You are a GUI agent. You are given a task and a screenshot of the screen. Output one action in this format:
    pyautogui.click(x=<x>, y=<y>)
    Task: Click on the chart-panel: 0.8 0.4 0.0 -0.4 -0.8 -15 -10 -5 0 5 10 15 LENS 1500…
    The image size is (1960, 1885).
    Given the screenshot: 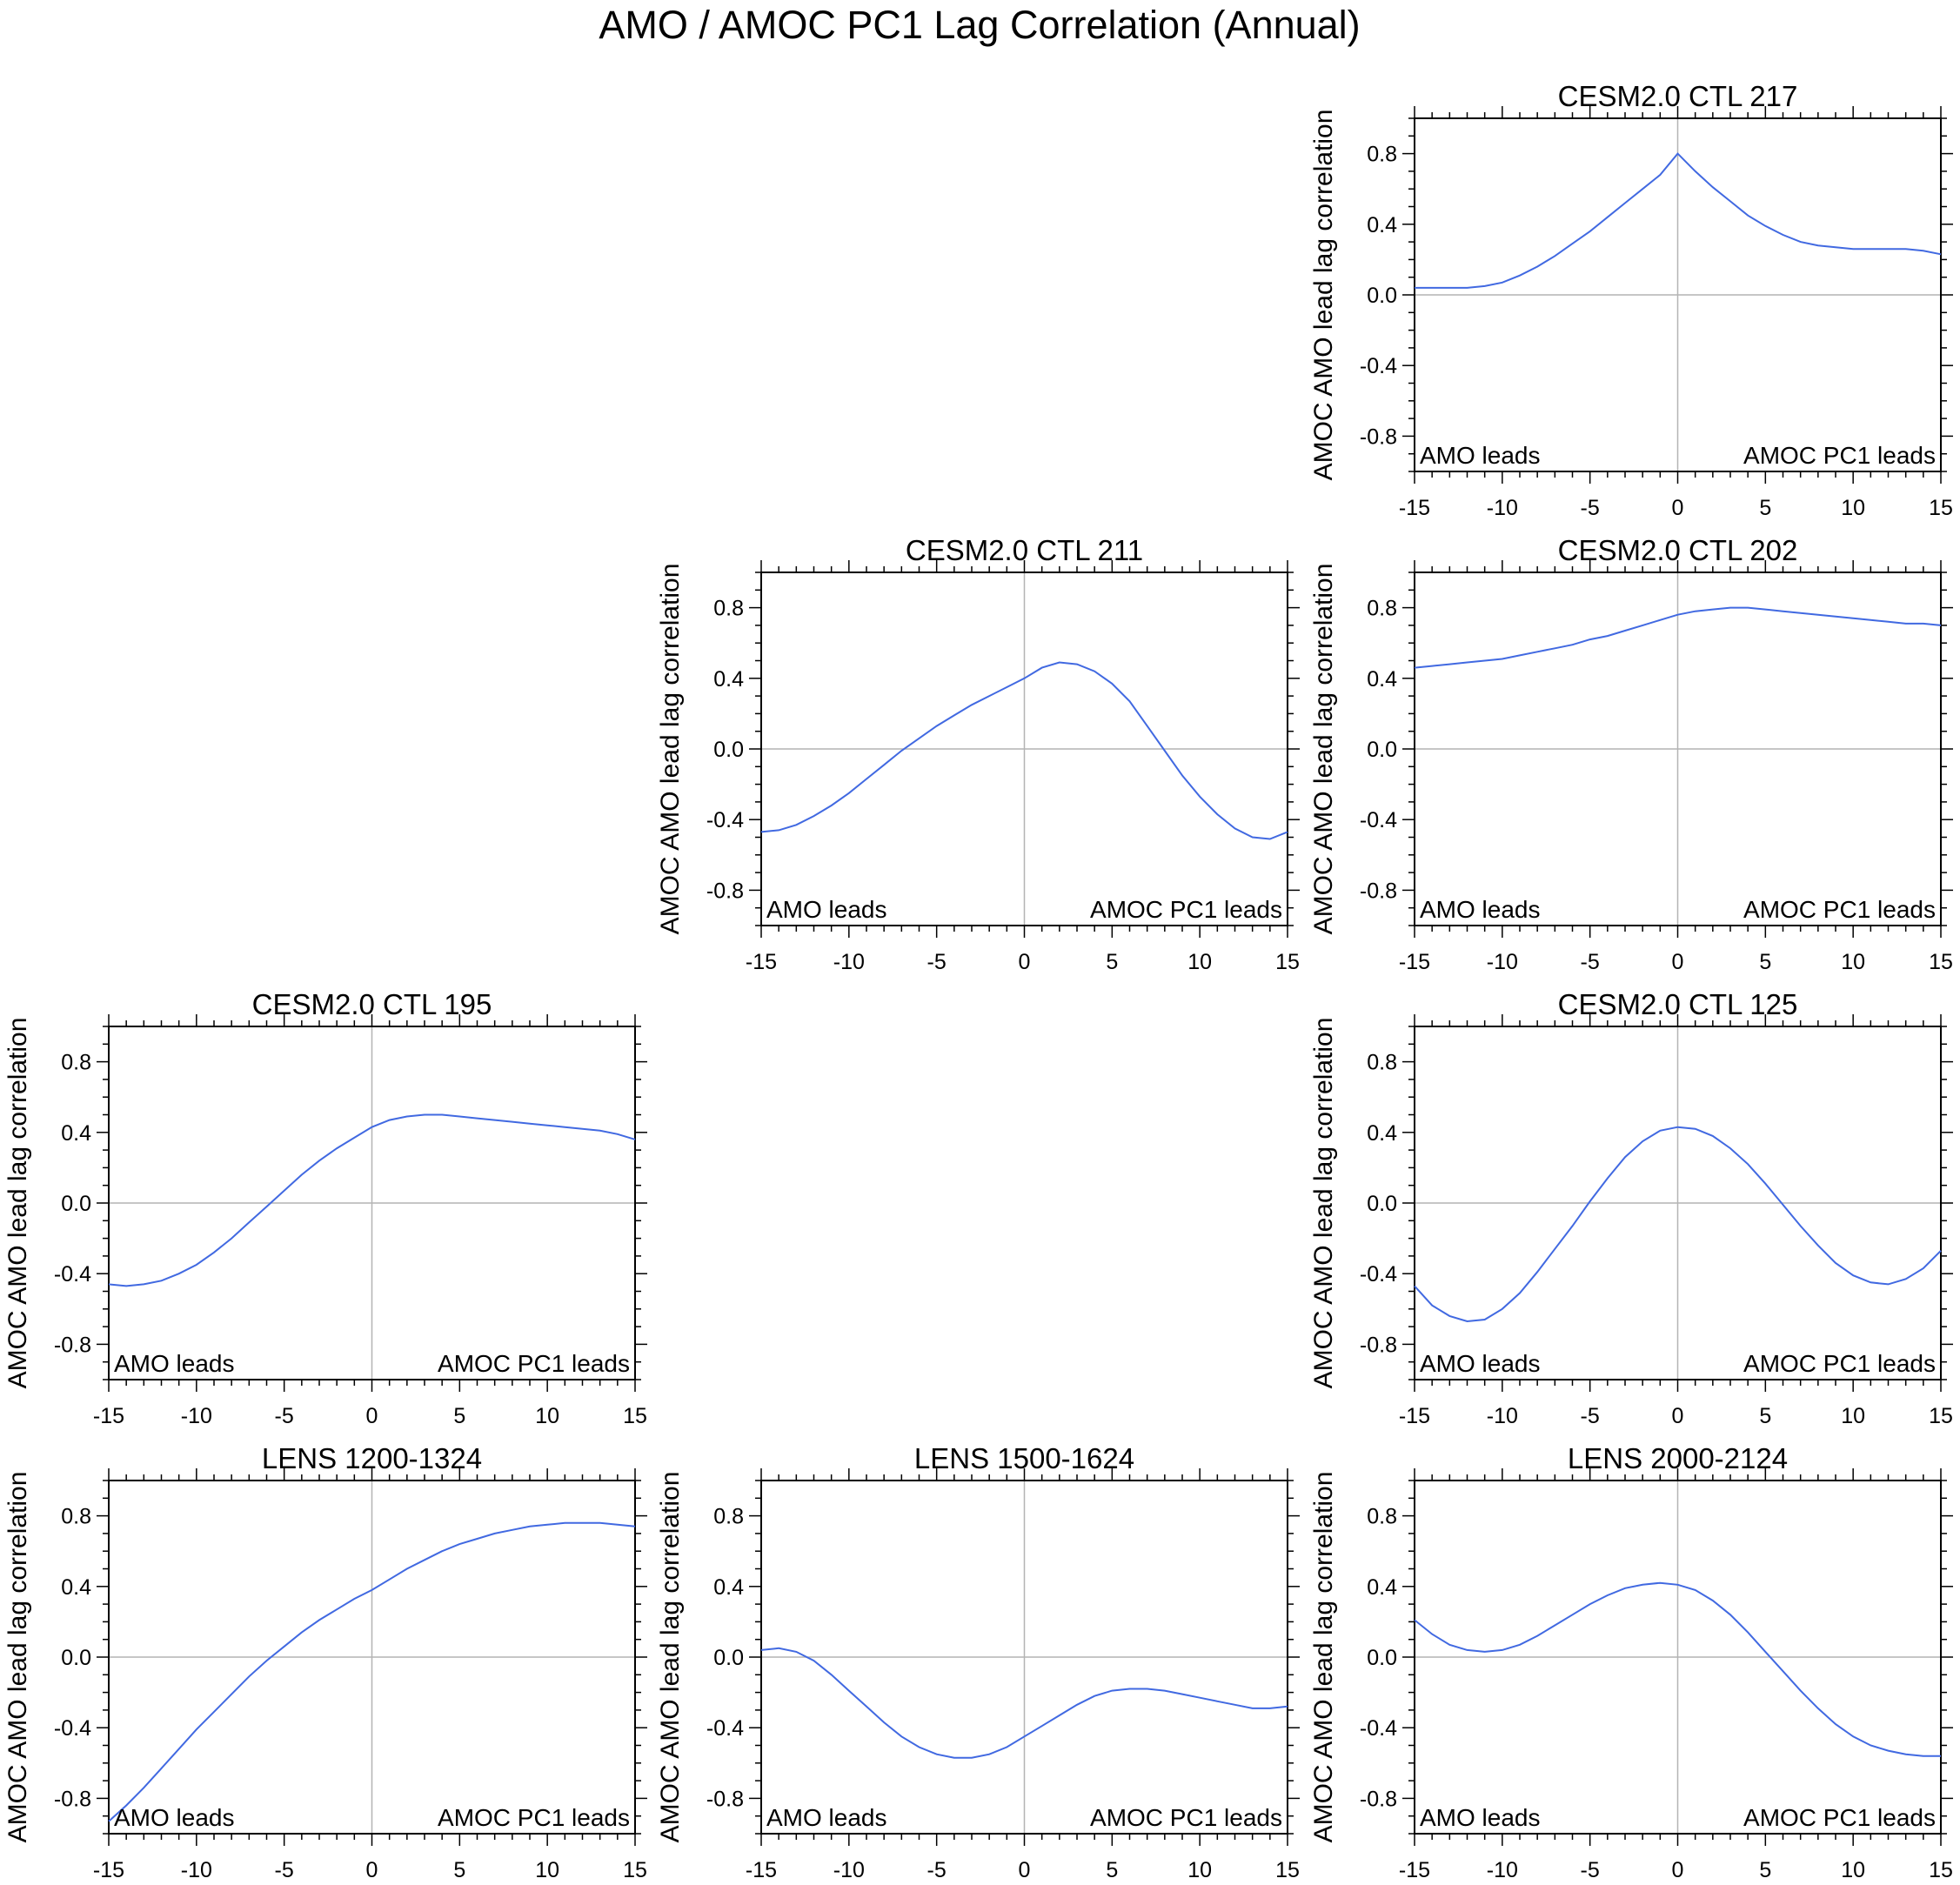 What is the action you would take?
    pyautogui.click(x=978, y=1662)
    